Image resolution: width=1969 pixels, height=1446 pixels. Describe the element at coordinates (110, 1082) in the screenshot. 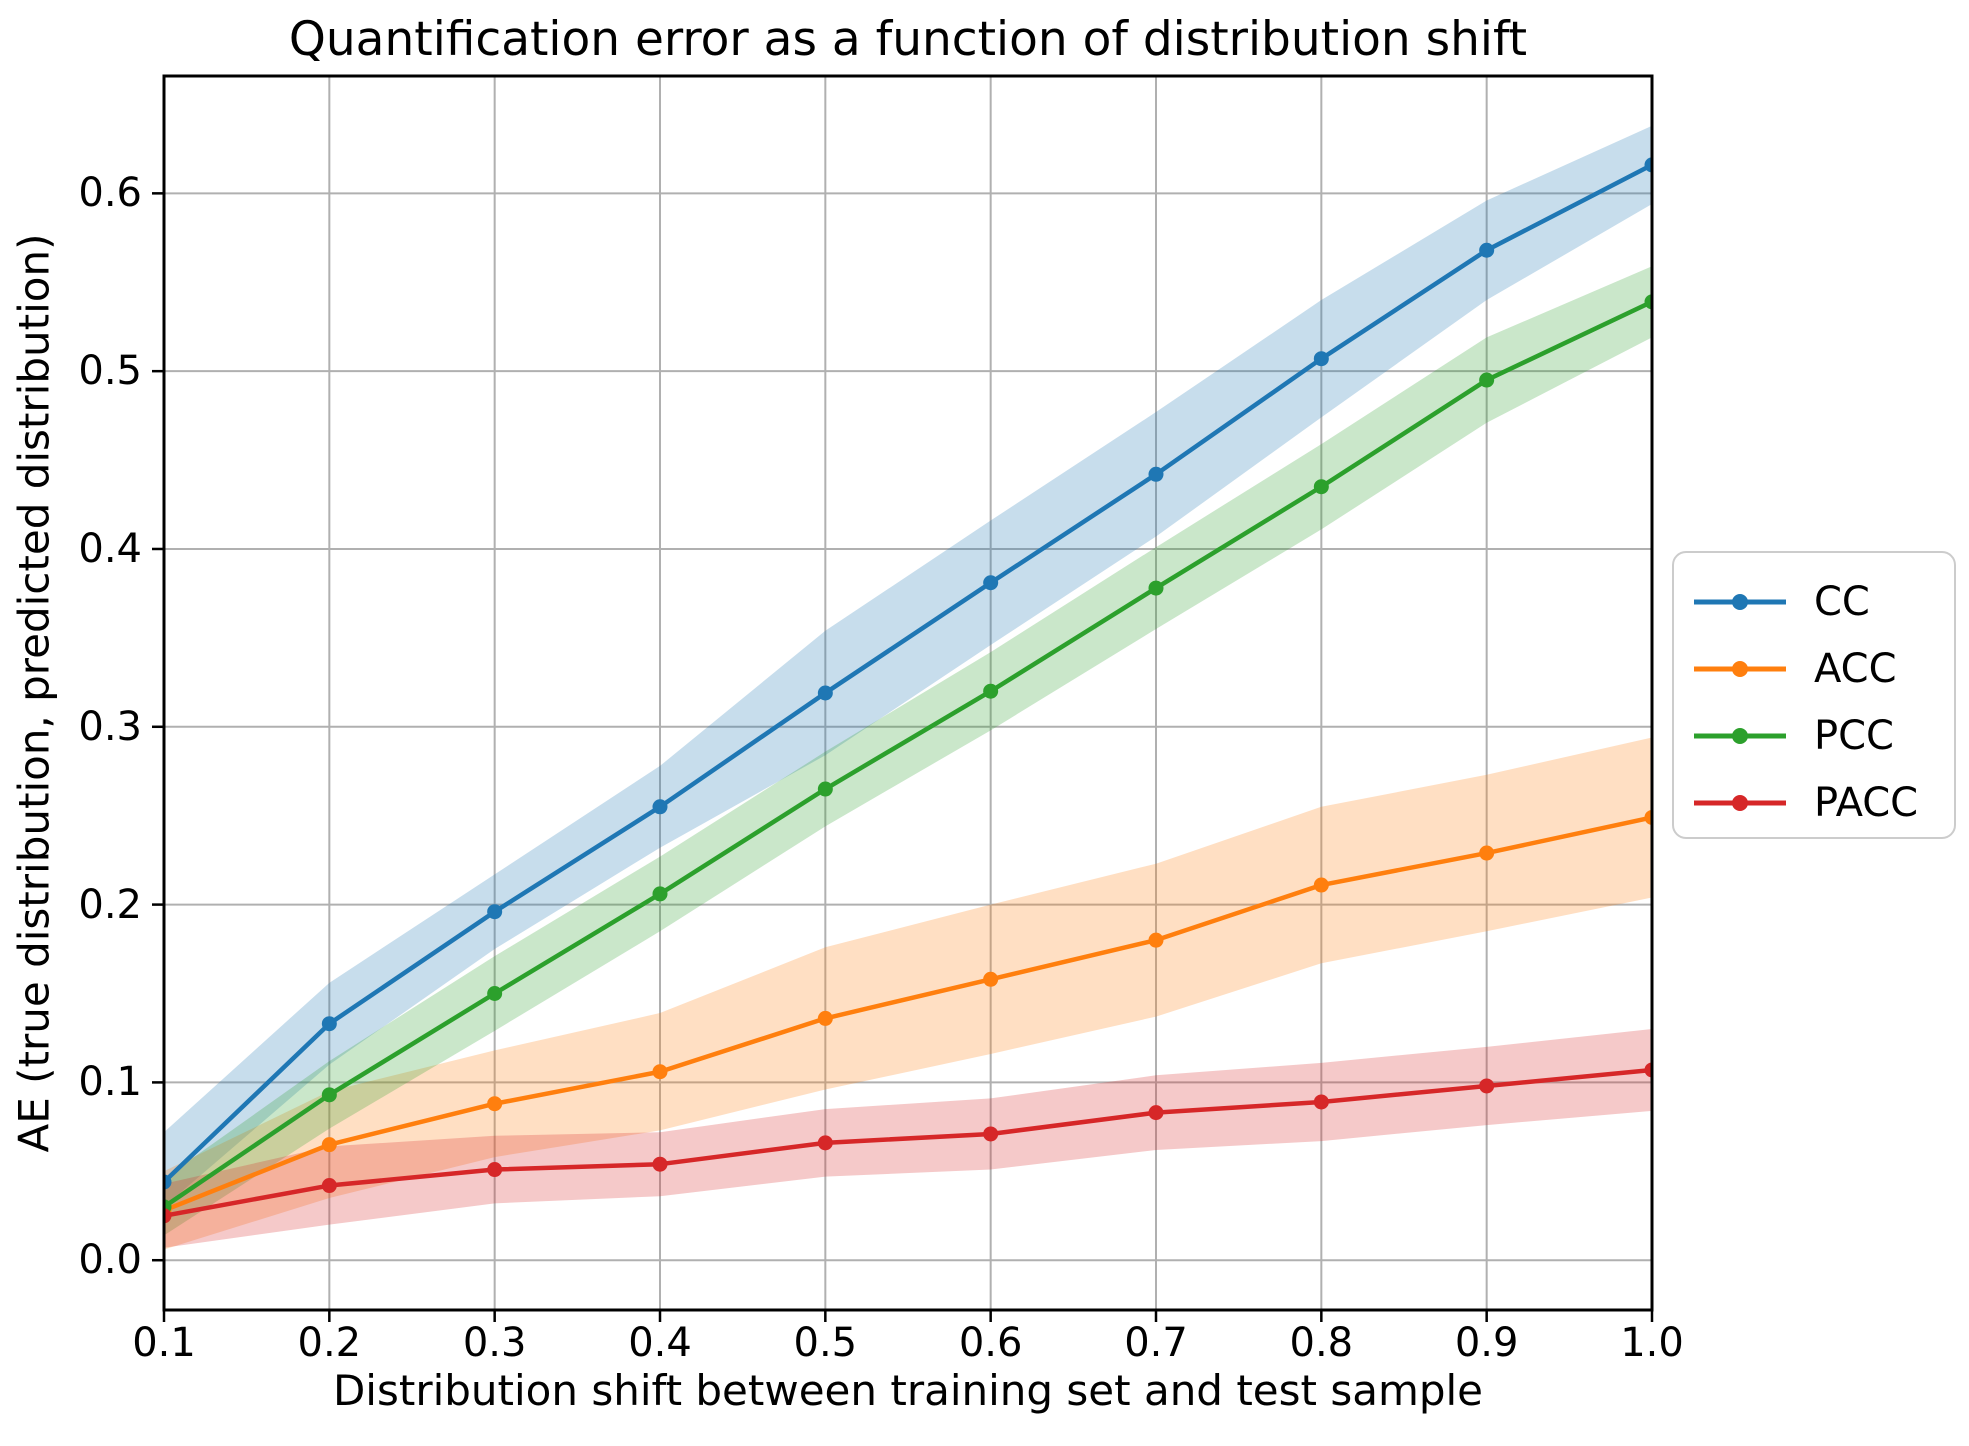

I see `y-tick-label-0.1: 0.1` at that location.